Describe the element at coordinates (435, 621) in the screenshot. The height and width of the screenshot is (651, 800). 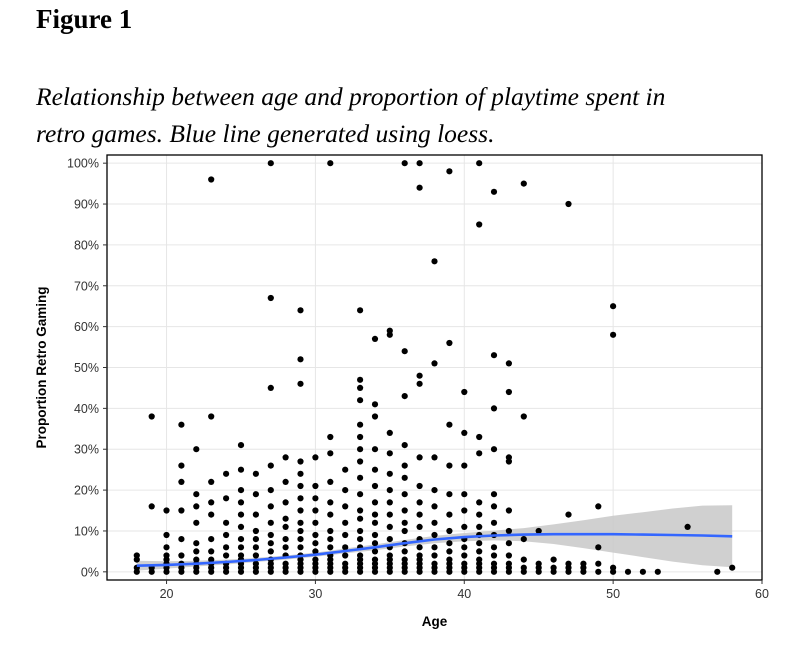
I see `x-axis-label: Age` at that location.